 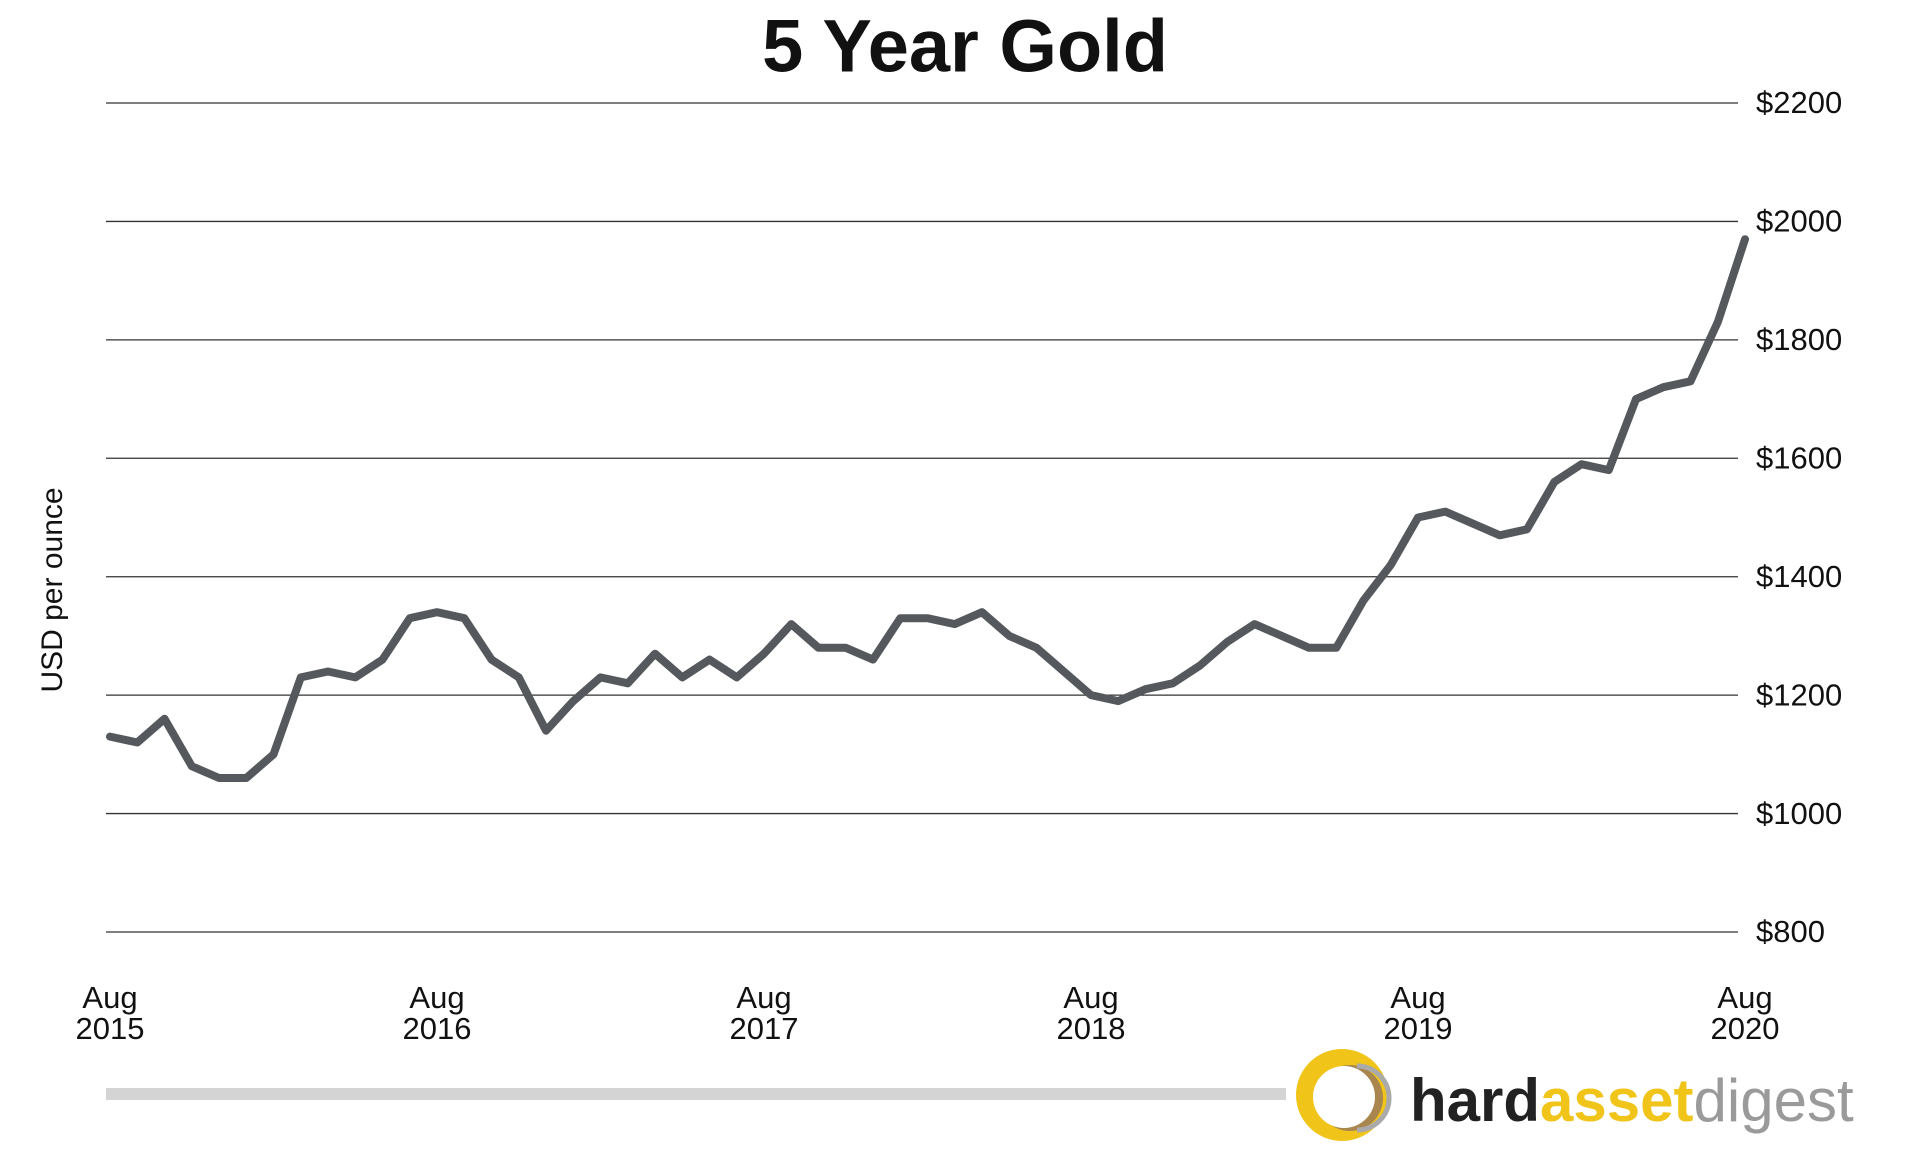 I want to click on logo-digest: digest, so click(x=1774, y=1100).